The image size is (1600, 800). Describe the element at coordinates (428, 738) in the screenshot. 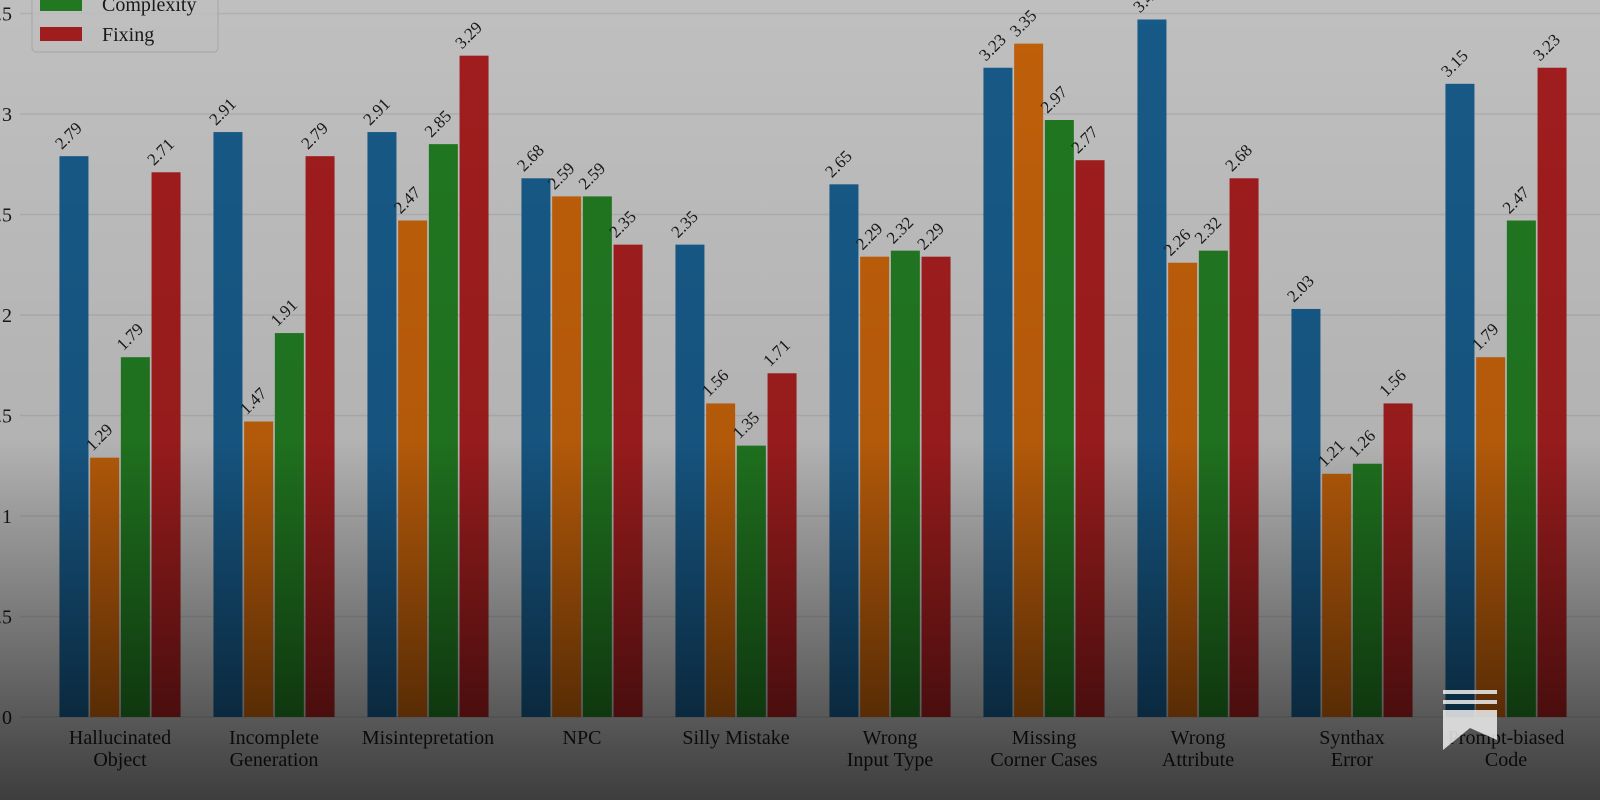

I see `x-tick-label: Misintepretation` at that location.